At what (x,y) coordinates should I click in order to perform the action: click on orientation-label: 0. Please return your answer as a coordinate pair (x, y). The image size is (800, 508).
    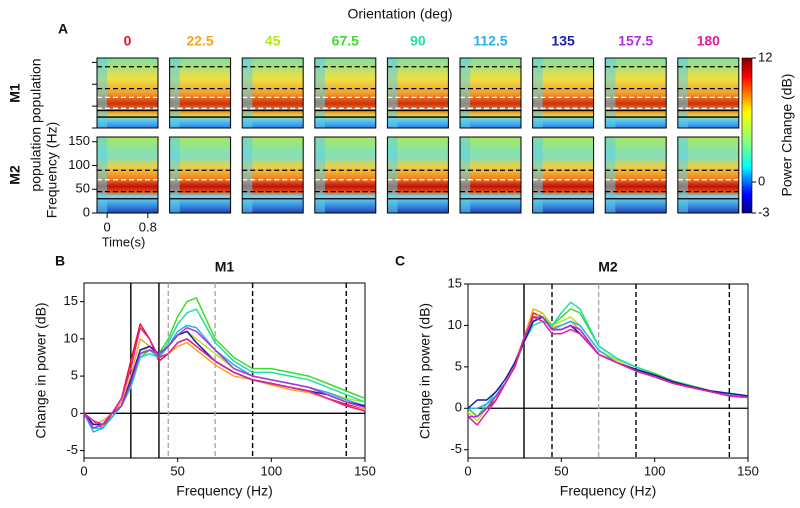
    Looking at the image, I should click on (128, 41).